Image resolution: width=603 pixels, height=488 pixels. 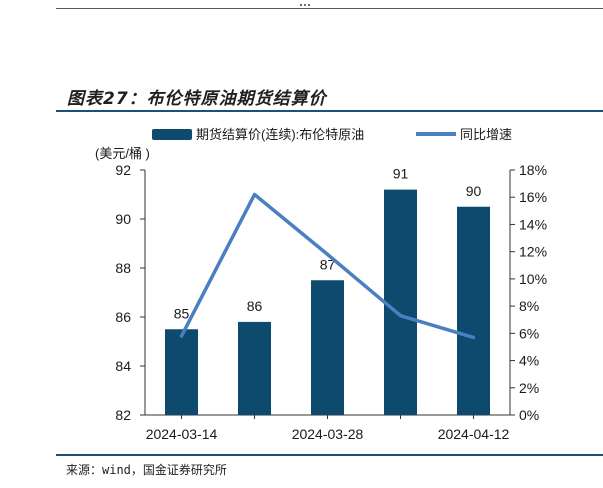 What do you see at coordinates (329, 111) in the screenshot?
I see `title-rule` at bounding box center [329, 111].